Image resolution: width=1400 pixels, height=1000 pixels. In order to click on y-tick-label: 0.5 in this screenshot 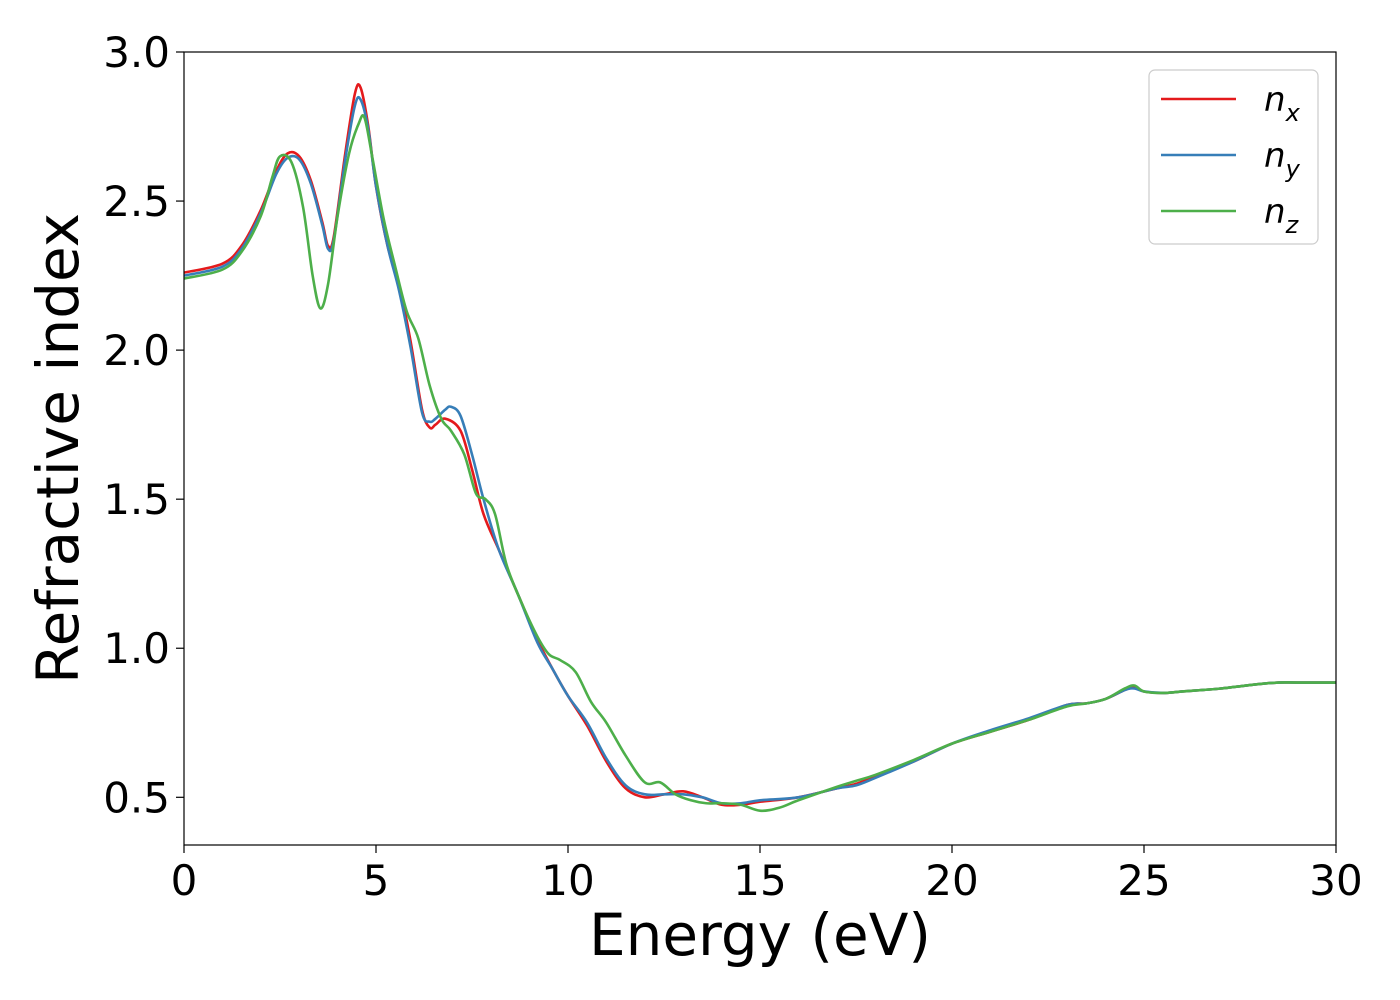, I will do `click(136, 797)`.